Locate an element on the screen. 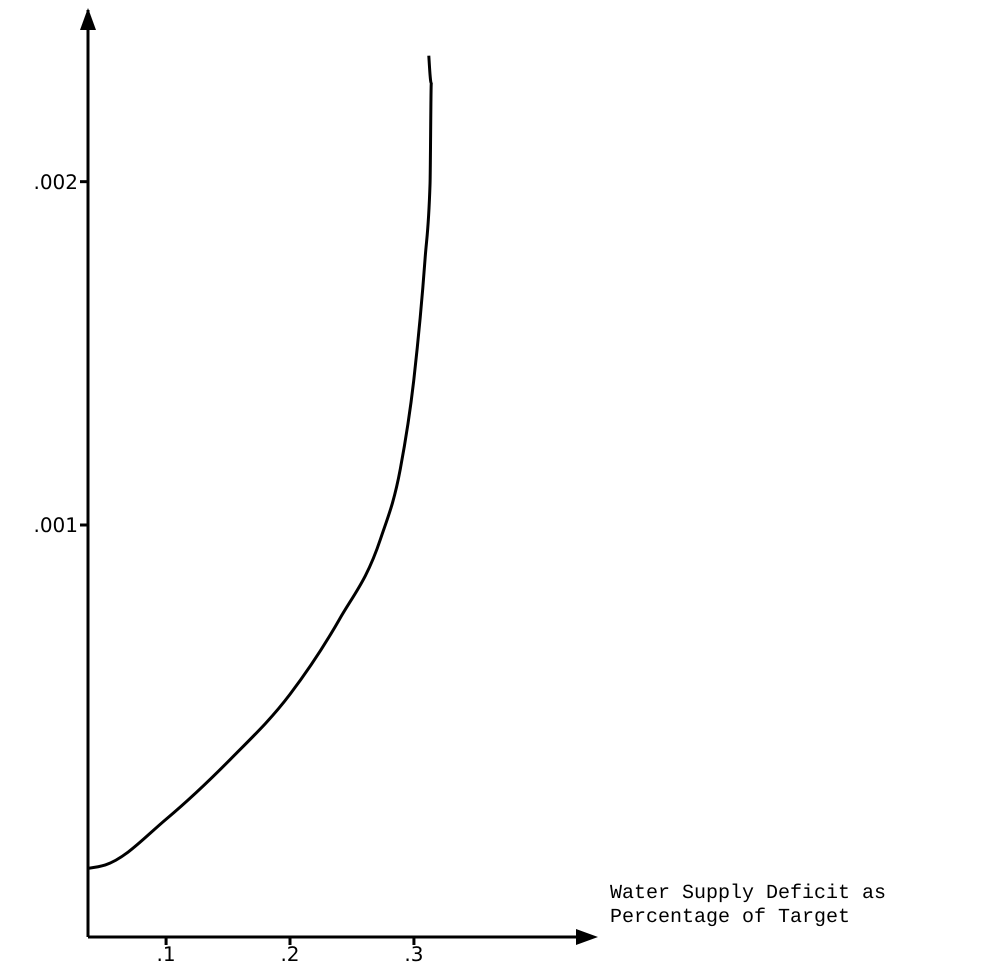 This screenshot has height=972, width=995. x-tick-label: .2 is located at coordinates (290, 954).